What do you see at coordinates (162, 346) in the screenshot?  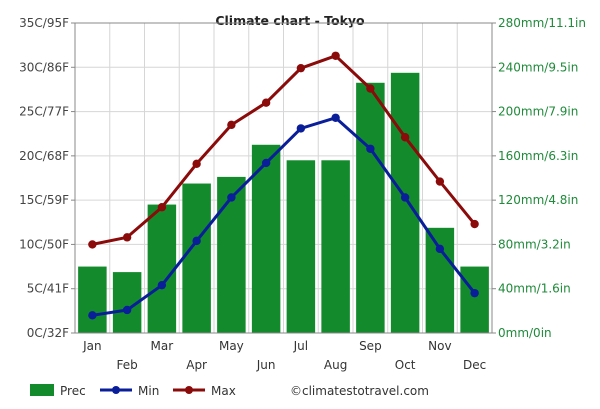 I see `x-tick-label-mar: Mar` at bounding box center [162, 346].